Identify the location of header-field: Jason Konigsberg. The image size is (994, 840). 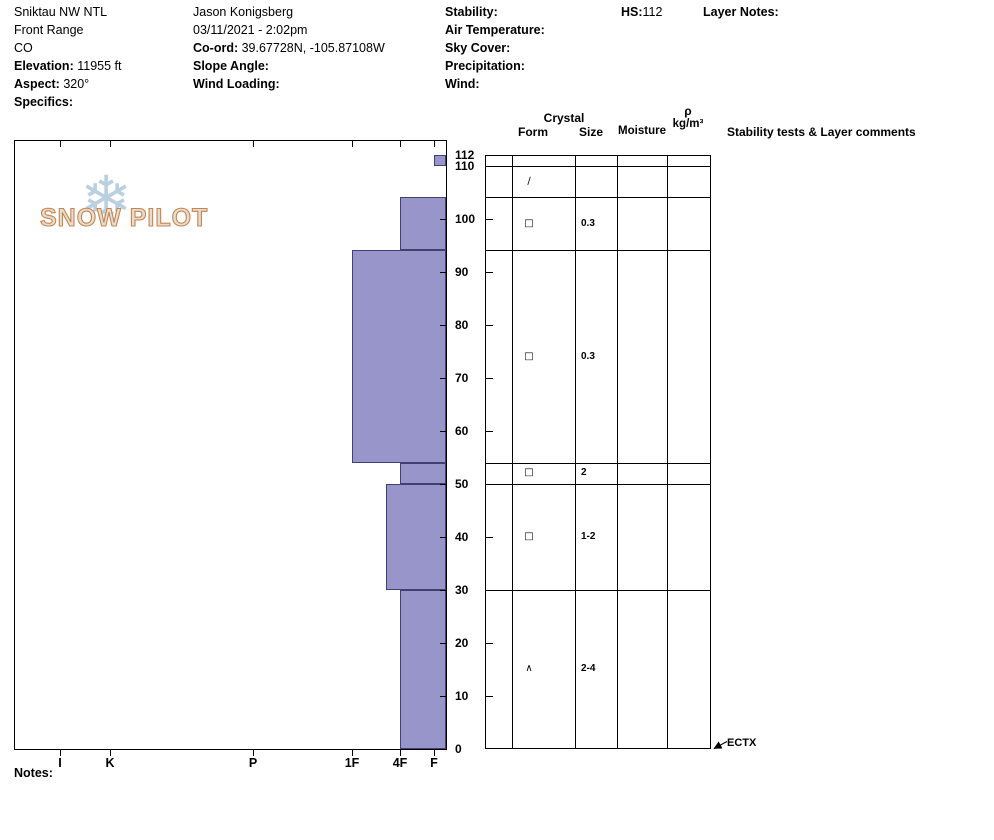
(243, 12).